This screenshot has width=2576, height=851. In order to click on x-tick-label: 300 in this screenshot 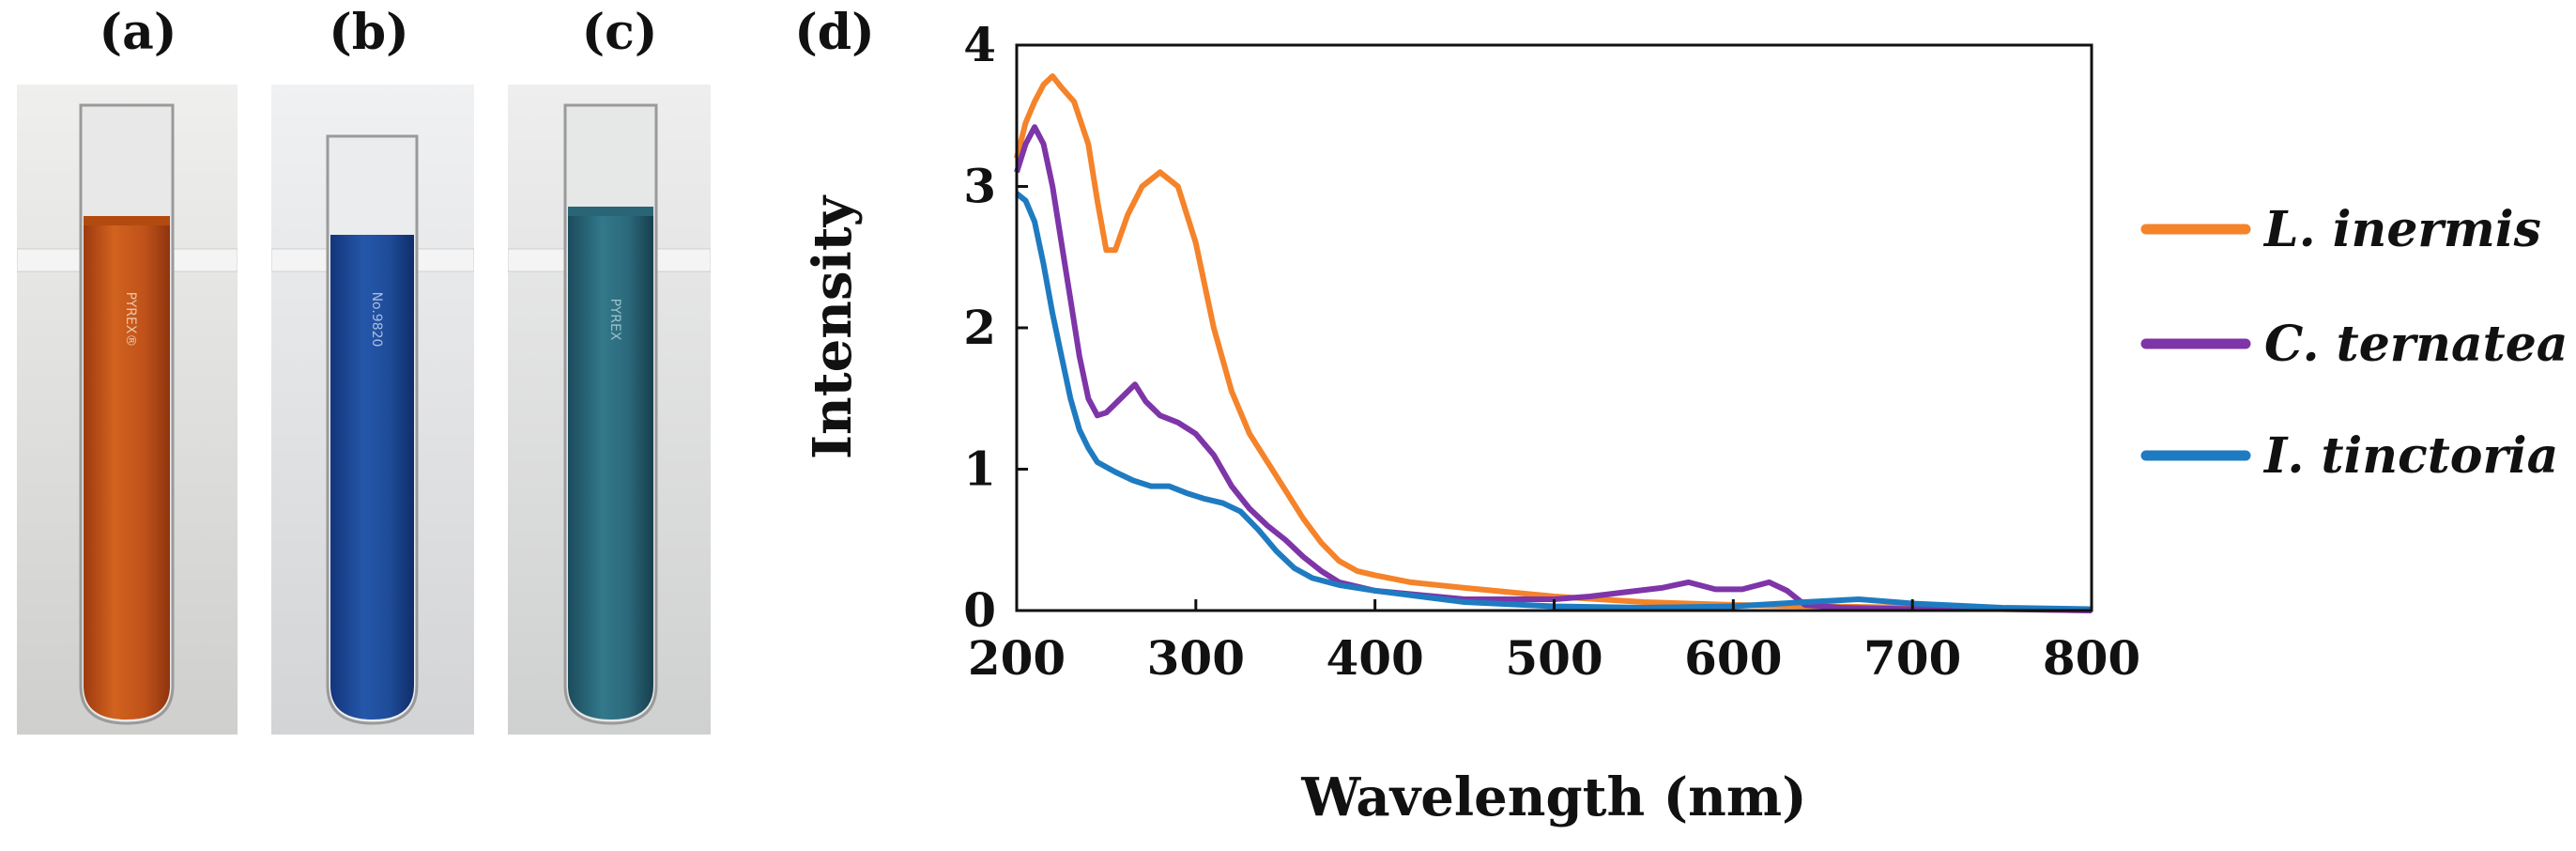, I will do `click(1196, 658)`.